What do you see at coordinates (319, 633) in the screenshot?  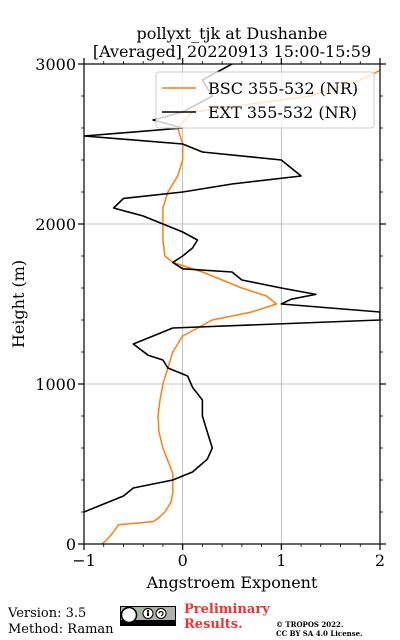 I see `copyright-line2: CC BY SA 4.0 License.` at bounding box center [319, 633].